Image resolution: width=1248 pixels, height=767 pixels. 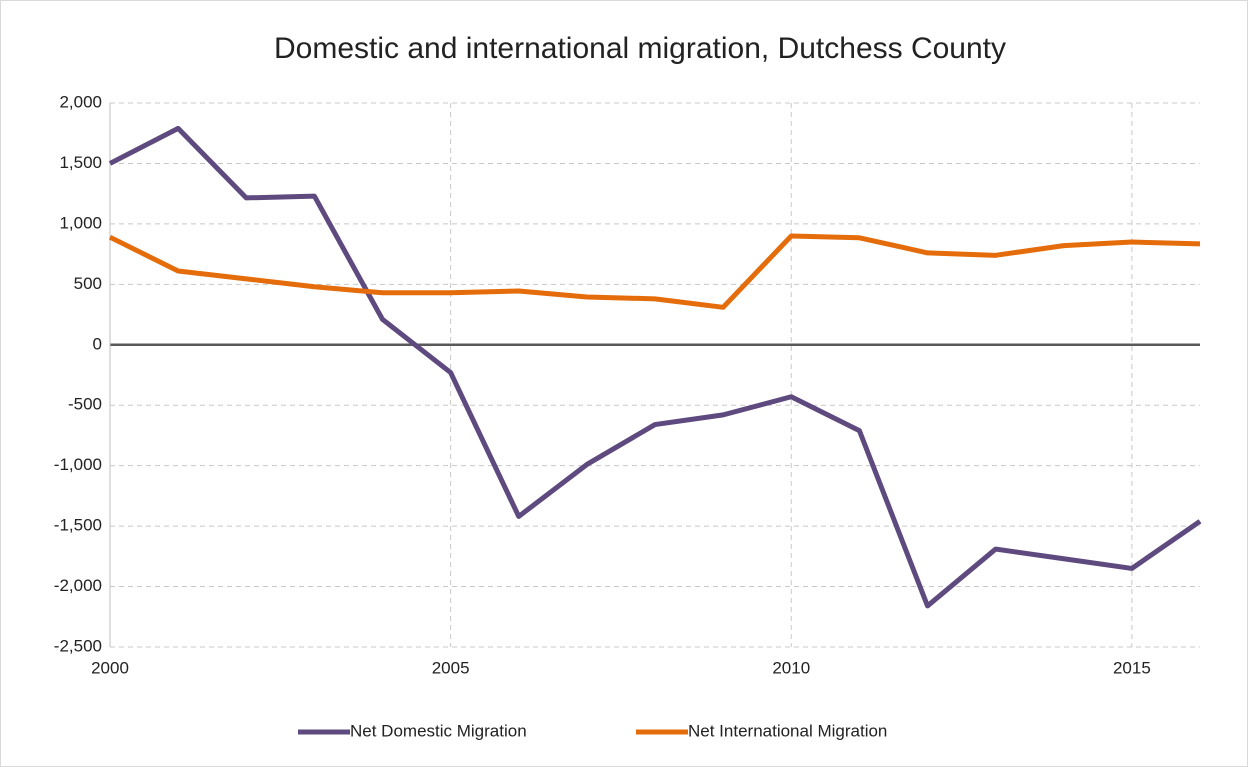 I want to click on x-tick-label: 2015, so click(x=1132, y=667).